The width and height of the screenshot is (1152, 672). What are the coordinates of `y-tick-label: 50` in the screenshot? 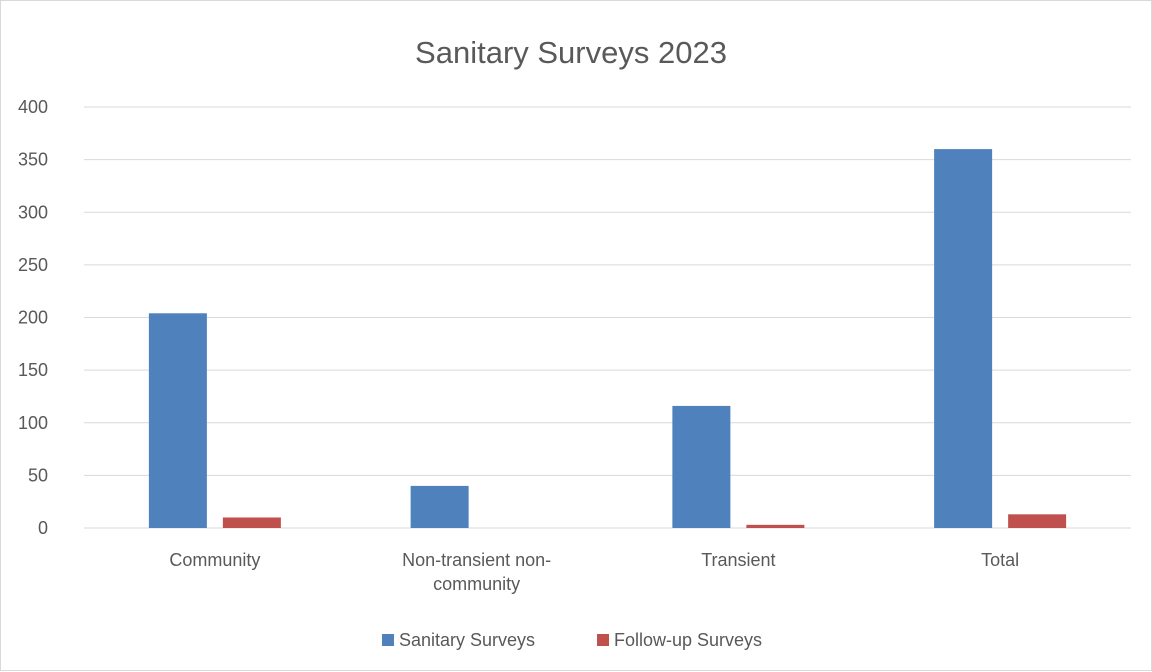 It's located at (38, 475).